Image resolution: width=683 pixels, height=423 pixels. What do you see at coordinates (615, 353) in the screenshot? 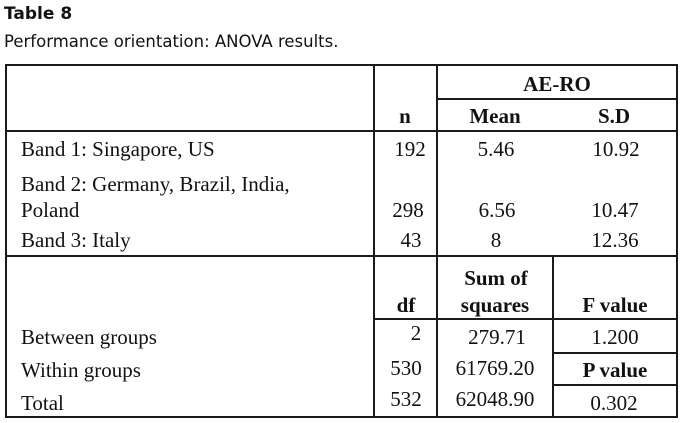
I see `rule-f-value` at bounding box center [615, 353].